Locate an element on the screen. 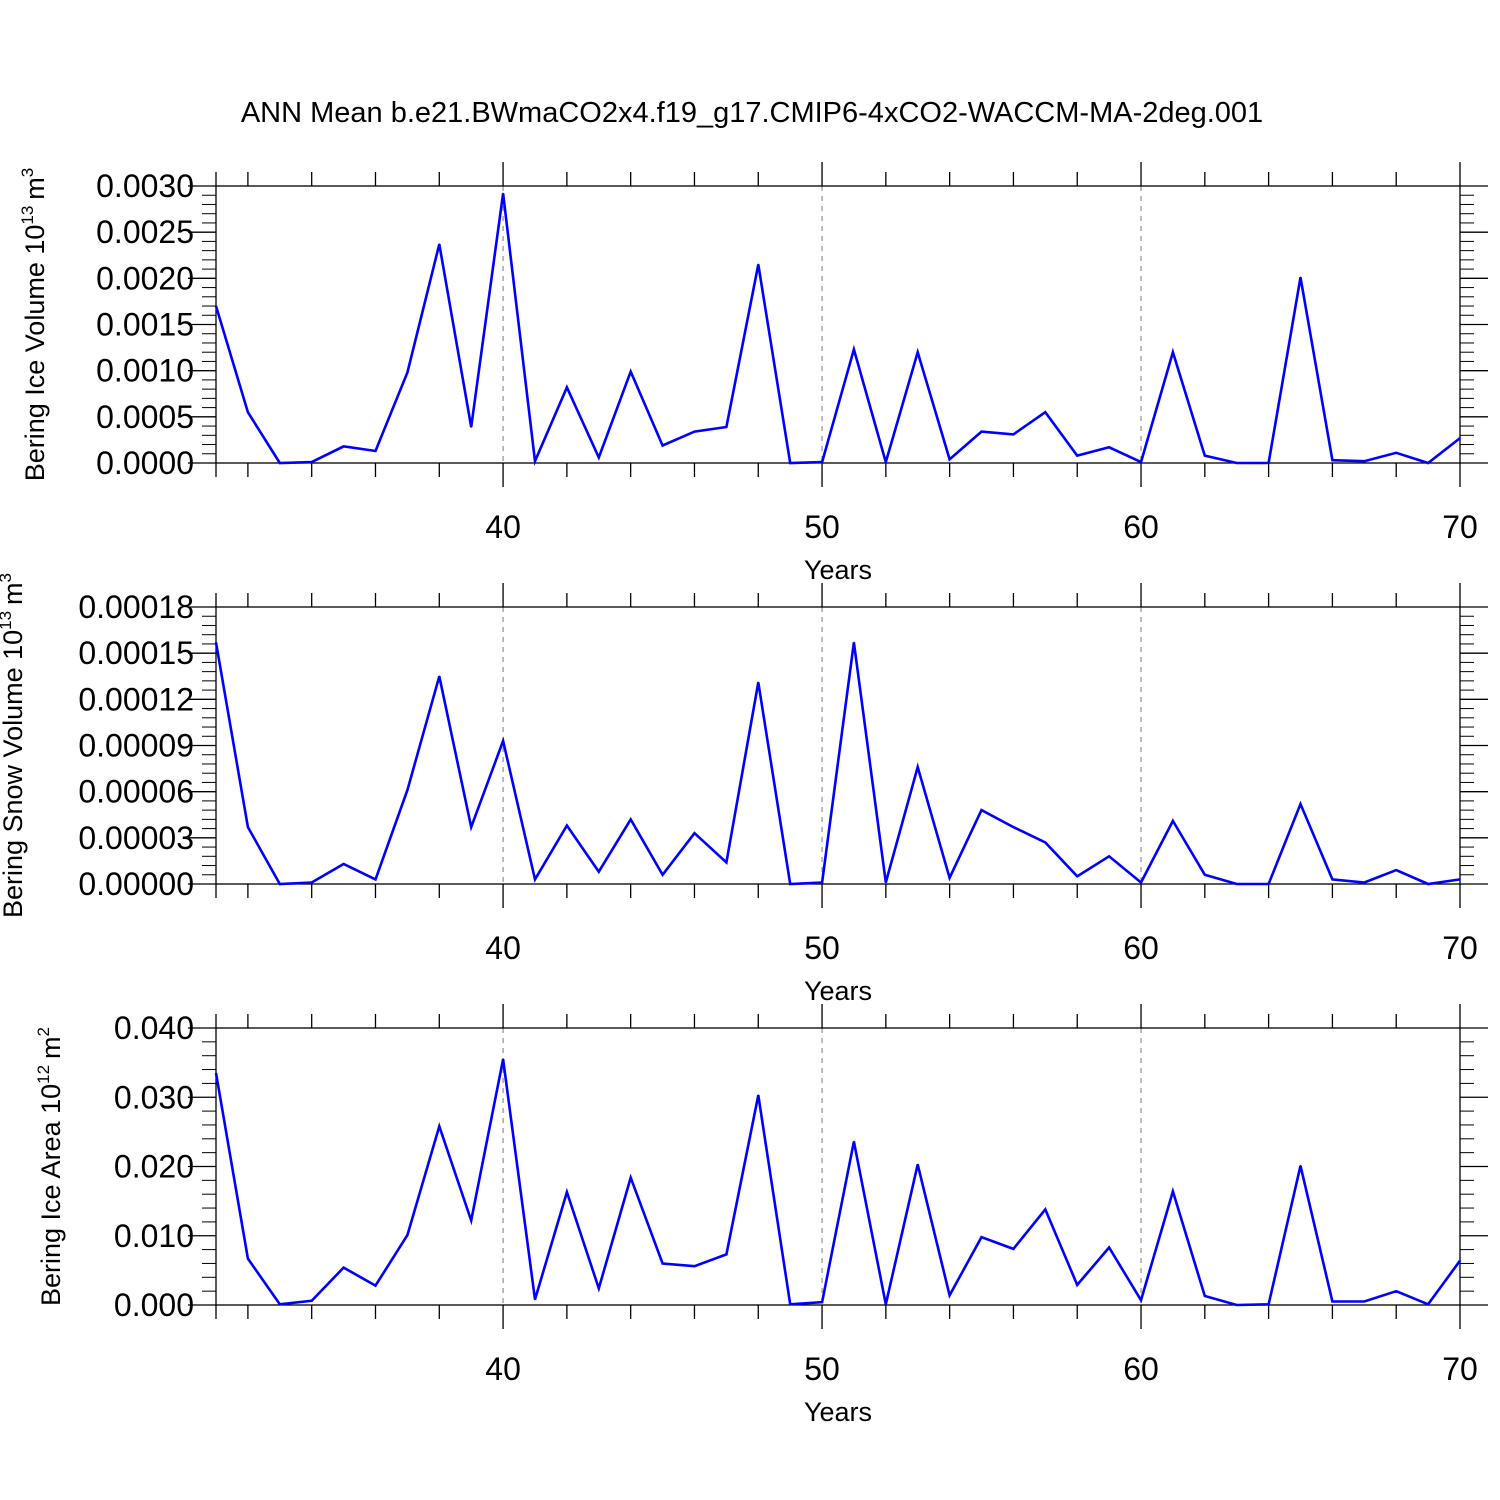  y-axis-title-part: Bering Ice Area 10 is located at coordinates (51, 1195).